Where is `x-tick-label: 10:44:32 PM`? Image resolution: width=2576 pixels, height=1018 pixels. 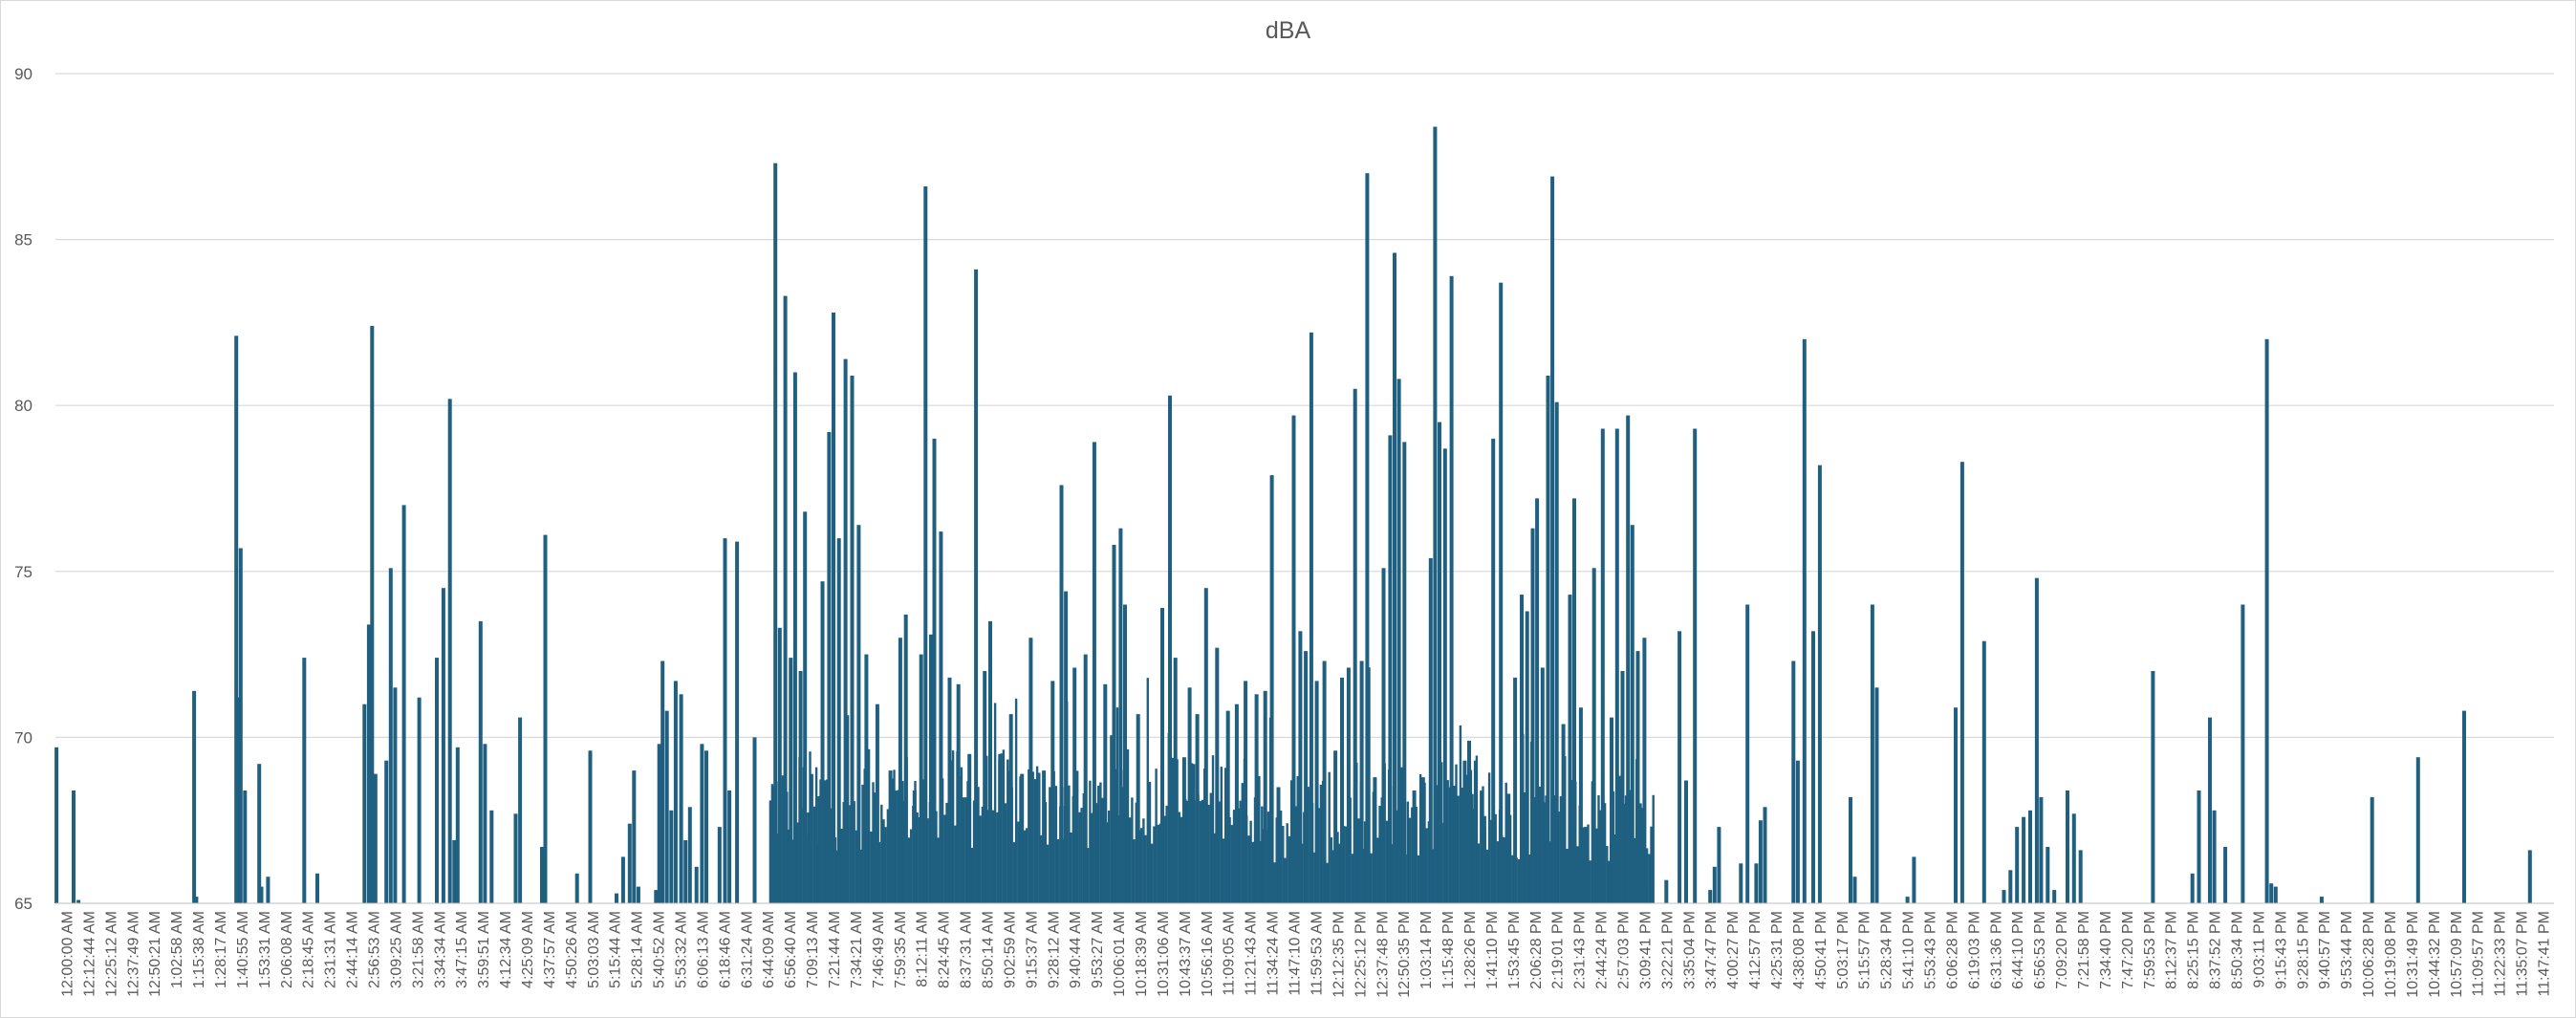
x-tick-label: 10:44:32 PM is located at coordinates (2435, 954).